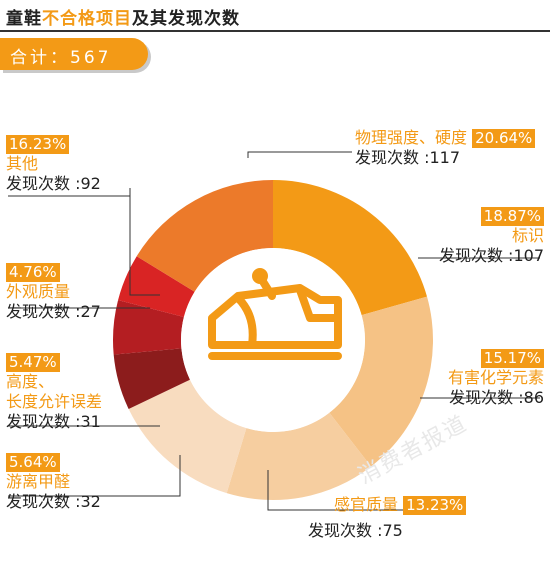 This screenshot has width=550, height=575. What do you see at coordinates (512, 358) in the screenshot?
I see `slice-percent: 15.17%` at bounding box center [512, 358].